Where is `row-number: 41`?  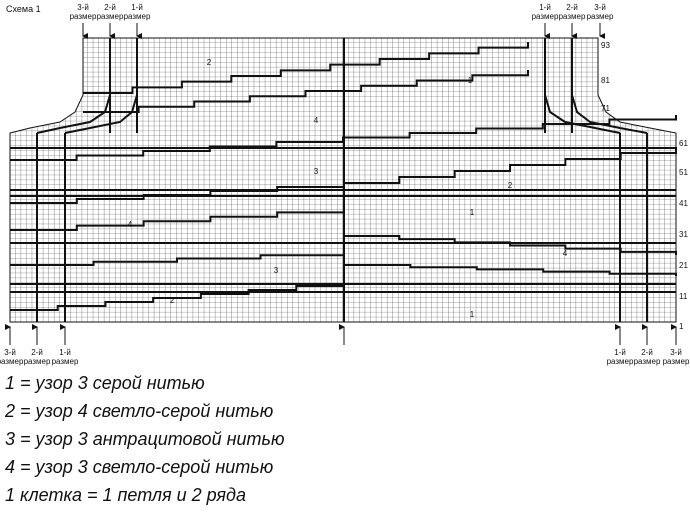 row-number: 41 is located at coordinates (683, 203).